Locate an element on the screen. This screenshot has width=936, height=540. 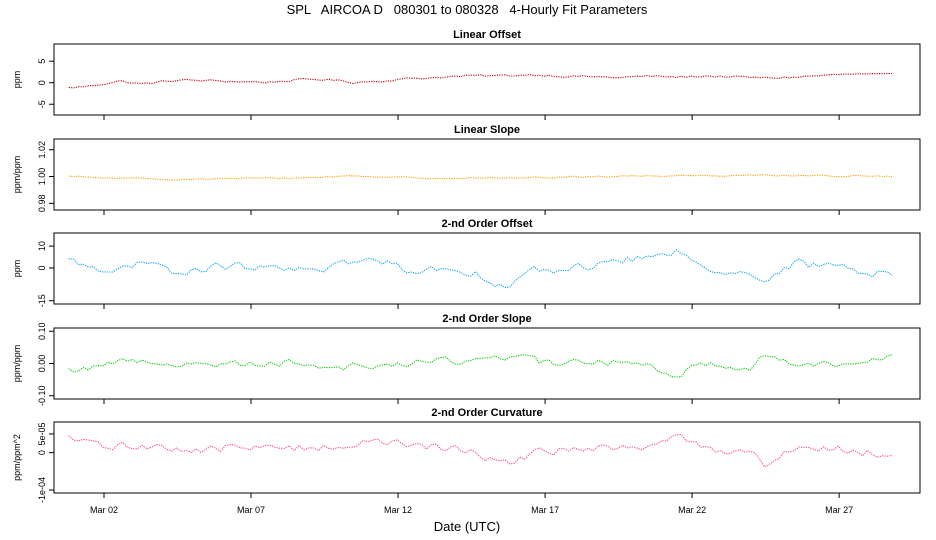
x-tick-label: Mar 07 is located at coordinates (251, 510).